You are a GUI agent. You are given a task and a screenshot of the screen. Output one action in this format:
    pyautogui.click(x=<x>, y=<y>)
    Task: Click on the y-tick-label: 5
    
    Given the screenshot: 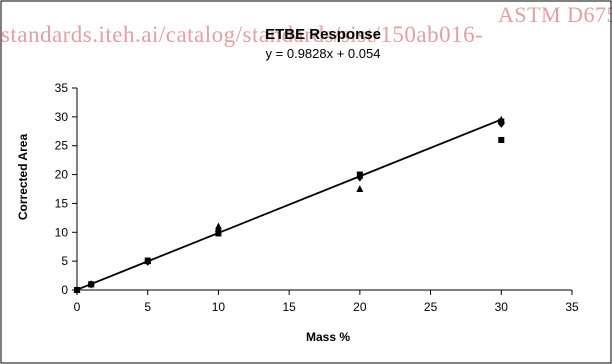 What is the action you would take?
    pyautogui.click(x=64, y=261)
    